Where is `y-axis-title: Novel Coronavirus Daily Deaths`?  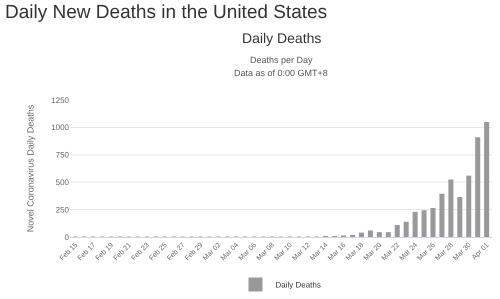 y-axis-title: Novel Coronavirus Daily Deaths is located at coordinates (31, 168).